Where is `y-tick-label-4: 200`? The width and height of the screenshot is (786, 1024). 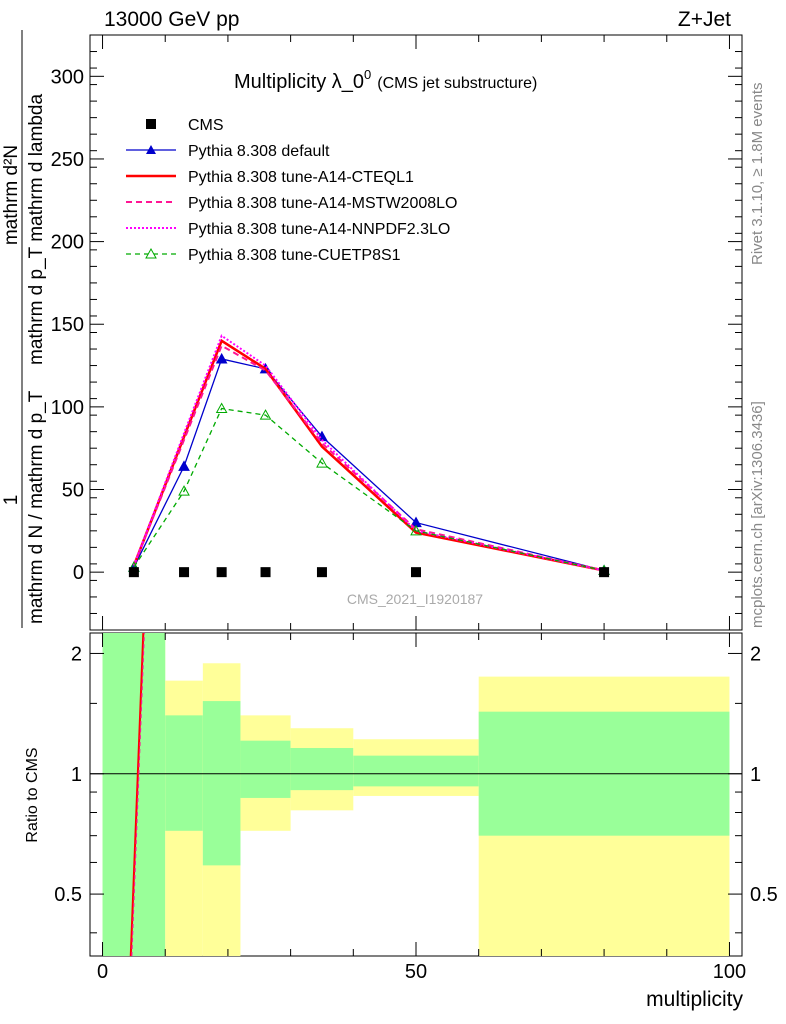 y-tick-label-4: 200 is located at coordinates (67, 243).